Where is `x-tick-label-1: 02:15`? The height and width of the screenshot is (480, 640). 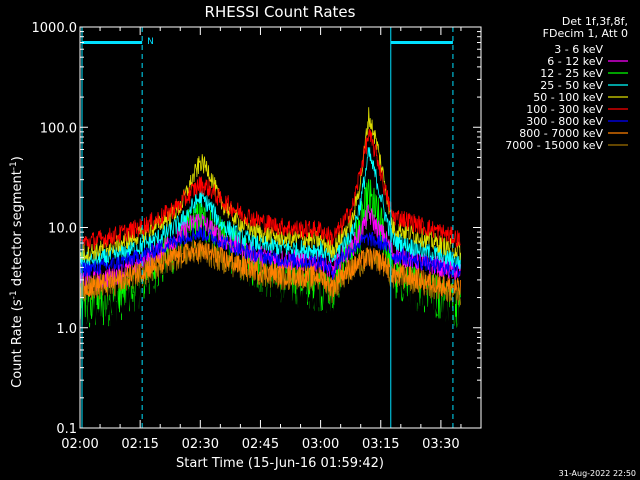
x-tick-label-1: 02:15 is located at coordinates (139, 444).